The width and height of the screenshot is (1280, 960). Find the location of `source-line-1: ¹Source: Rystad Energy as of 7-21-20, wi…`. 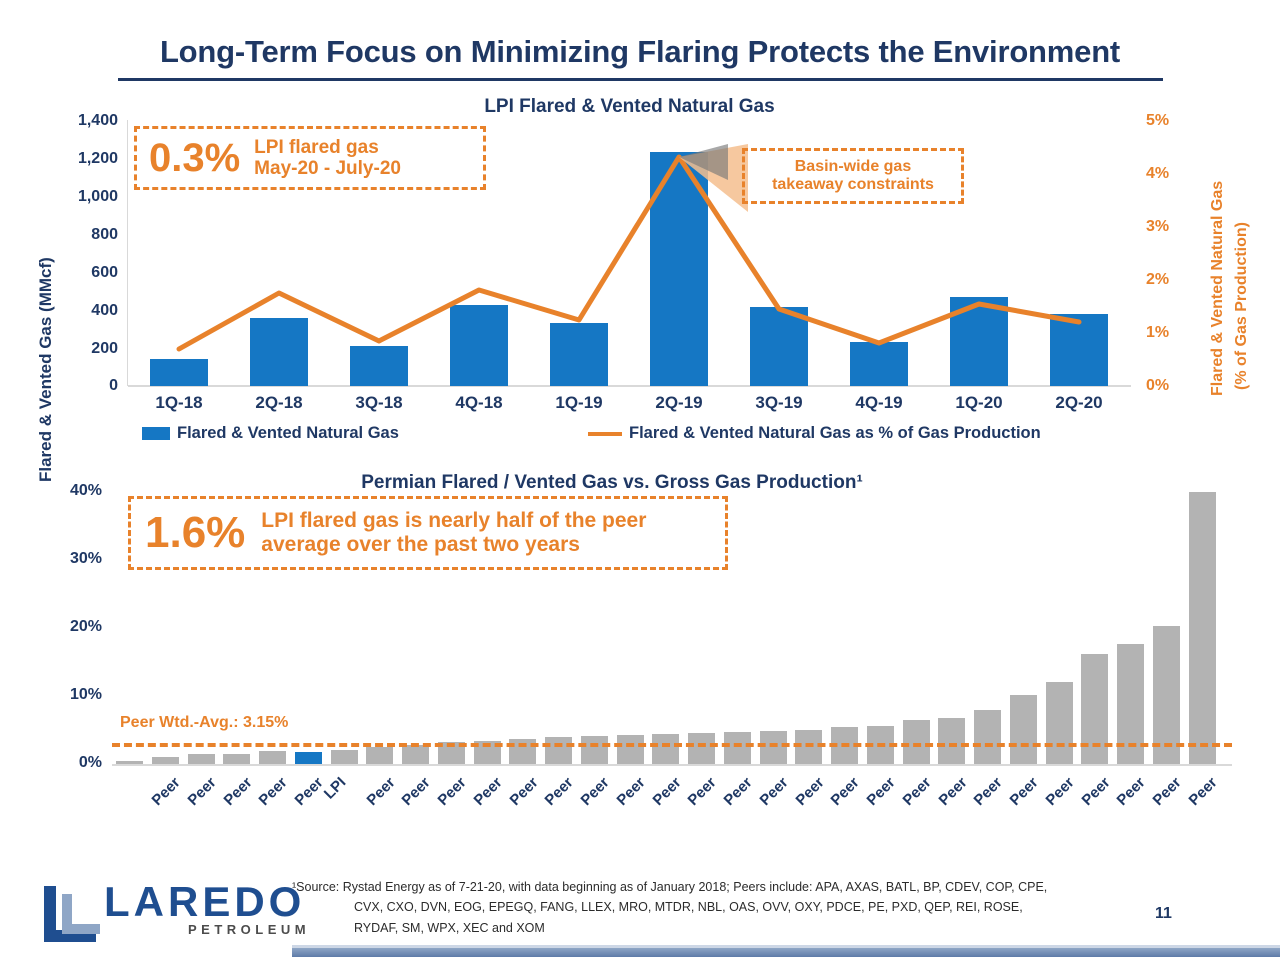

source-line-1: ¹Source: Rystad Energy as of 7-21-20, wi… is located at coordinates (670, 887).